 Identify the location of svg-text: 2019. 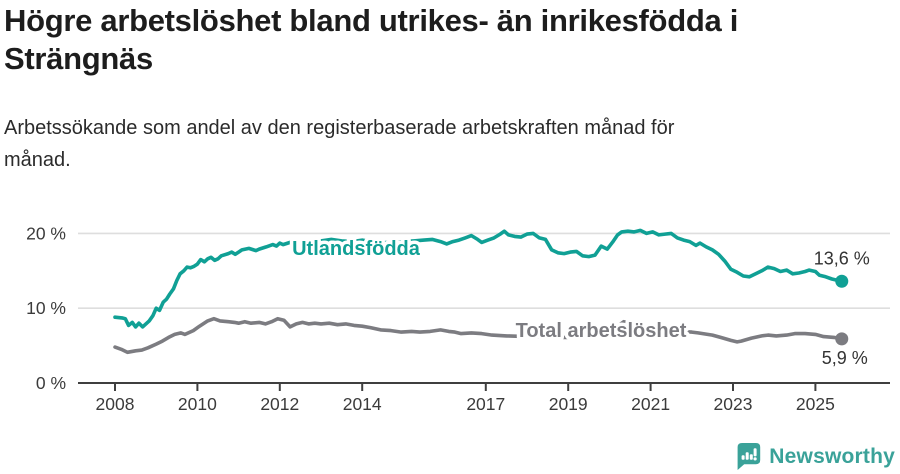
(568, 404).